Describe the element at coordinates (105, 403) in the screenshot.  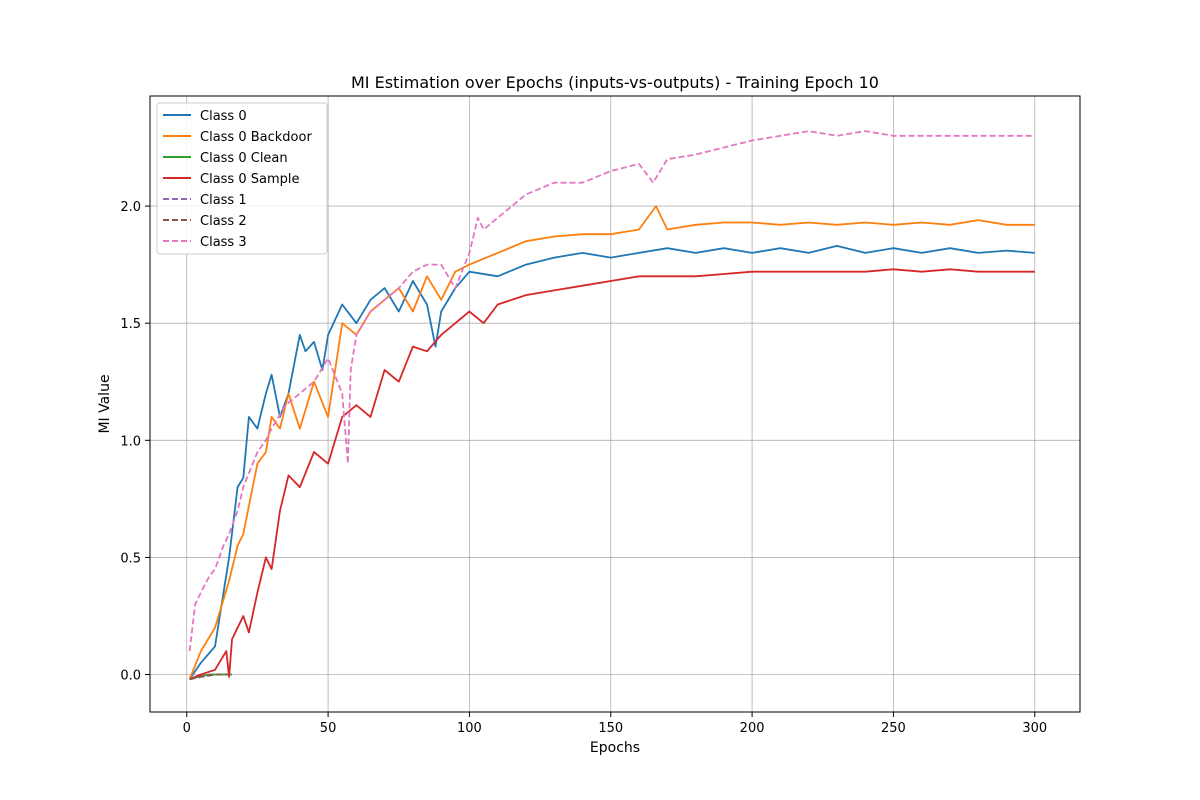
I see `y-axis-label: MI Value` at that location.